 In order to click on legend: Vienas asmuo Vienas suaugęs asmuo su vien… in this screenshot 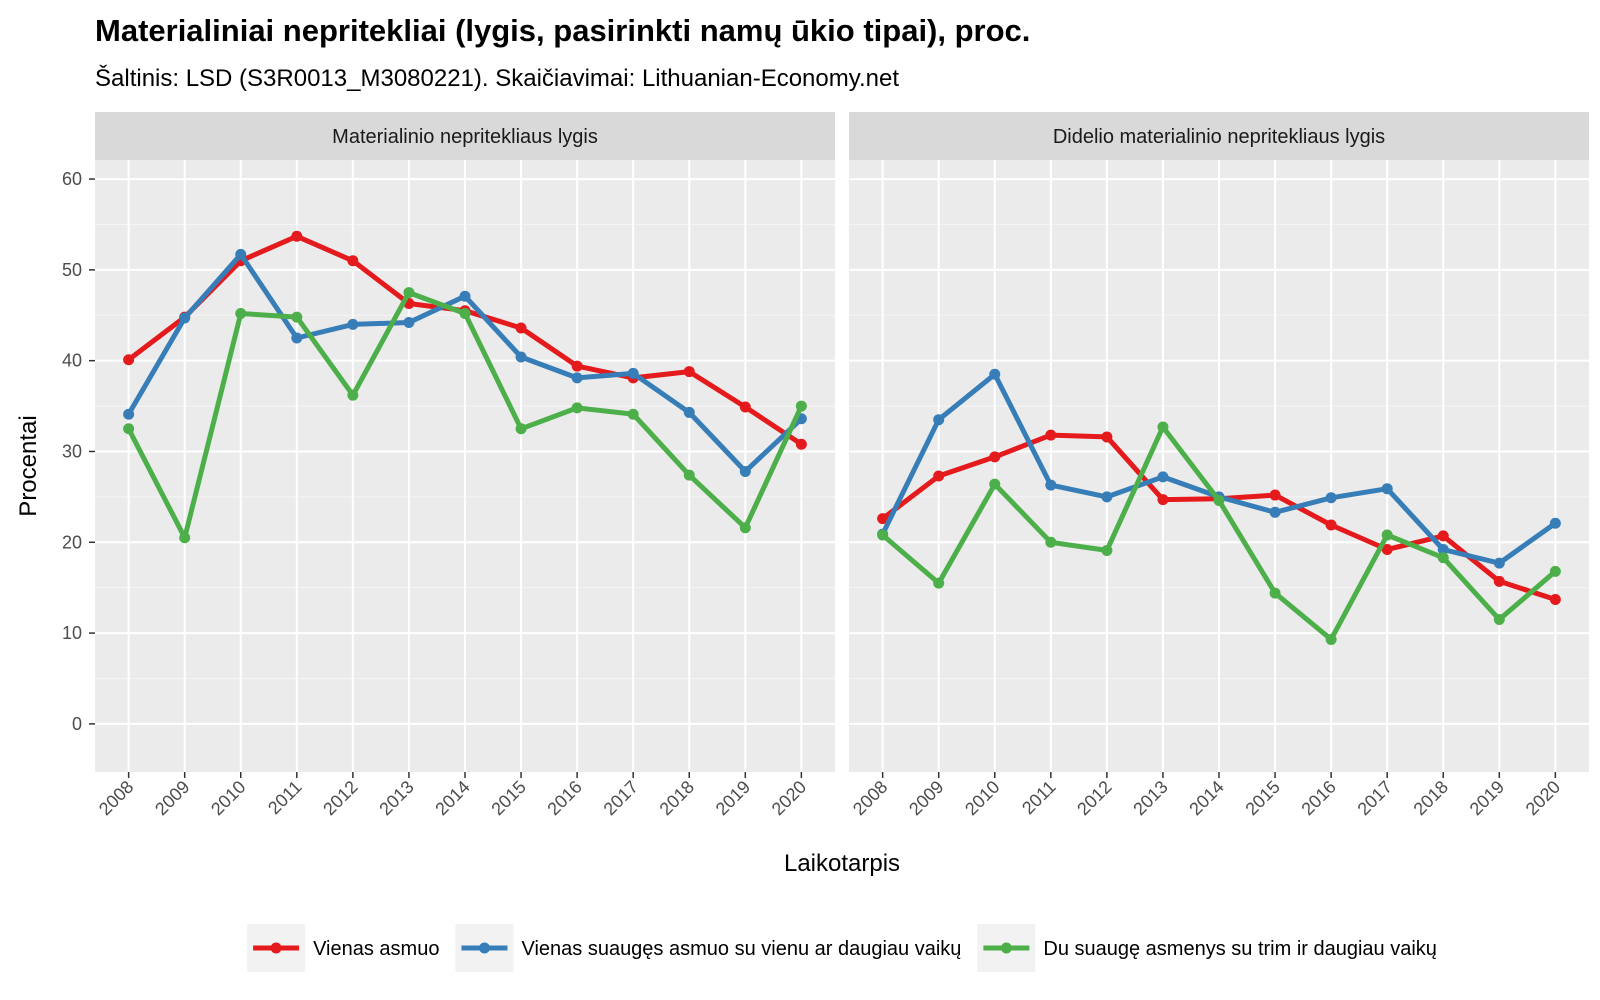, I will do `click(842, 948)`.